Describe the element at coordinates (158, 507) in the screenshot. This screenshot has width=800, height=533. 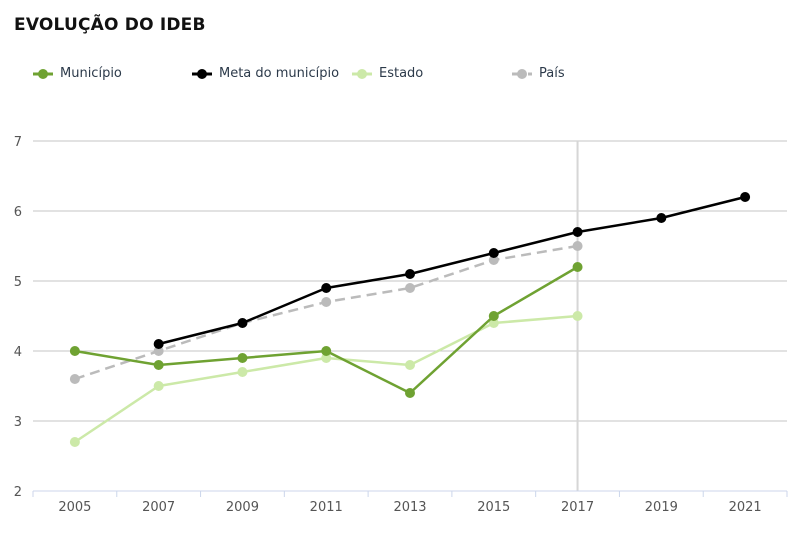
I see `x-tick-label: 2007` at that location.